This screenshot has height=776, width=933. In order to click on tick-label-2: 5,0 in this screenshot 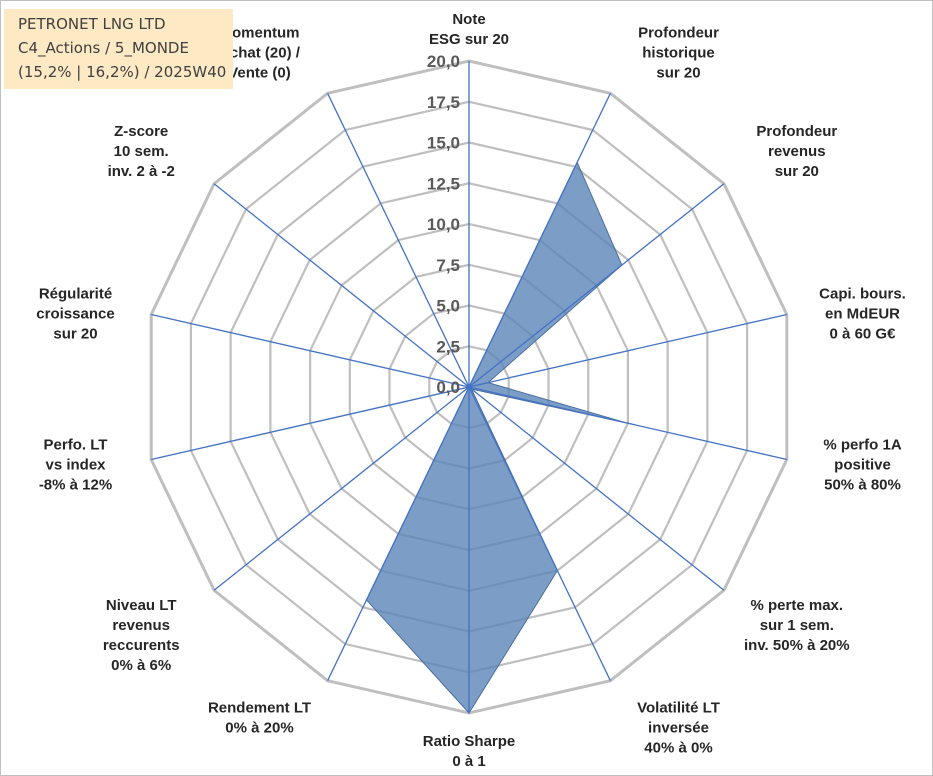, I will do `click(448, 306)`.